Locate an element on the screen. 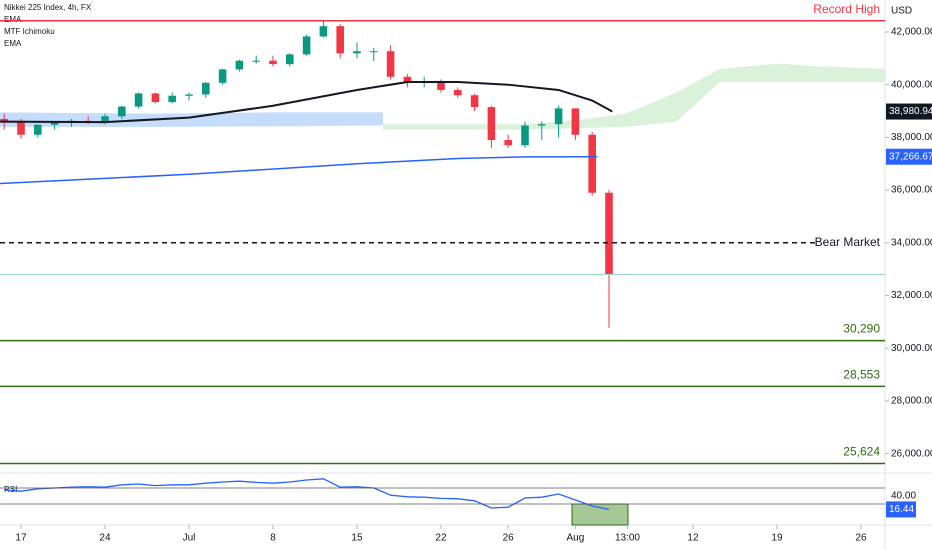 The image size is (932, 550). y-tick-label: 30,000.00 is located at coordinates (911, 348).